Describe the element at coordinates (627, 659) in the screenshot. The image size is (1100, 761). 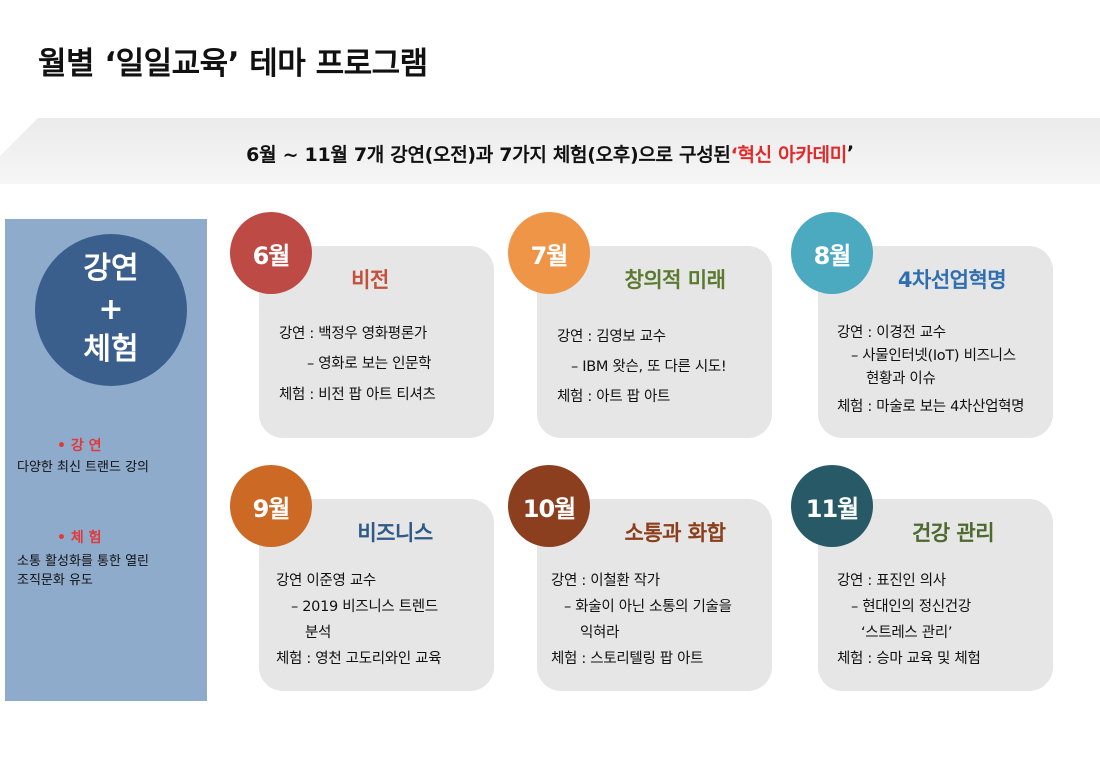
I see `october-line-4: 체험 : 스토리텔링 팝 아트` at that location.